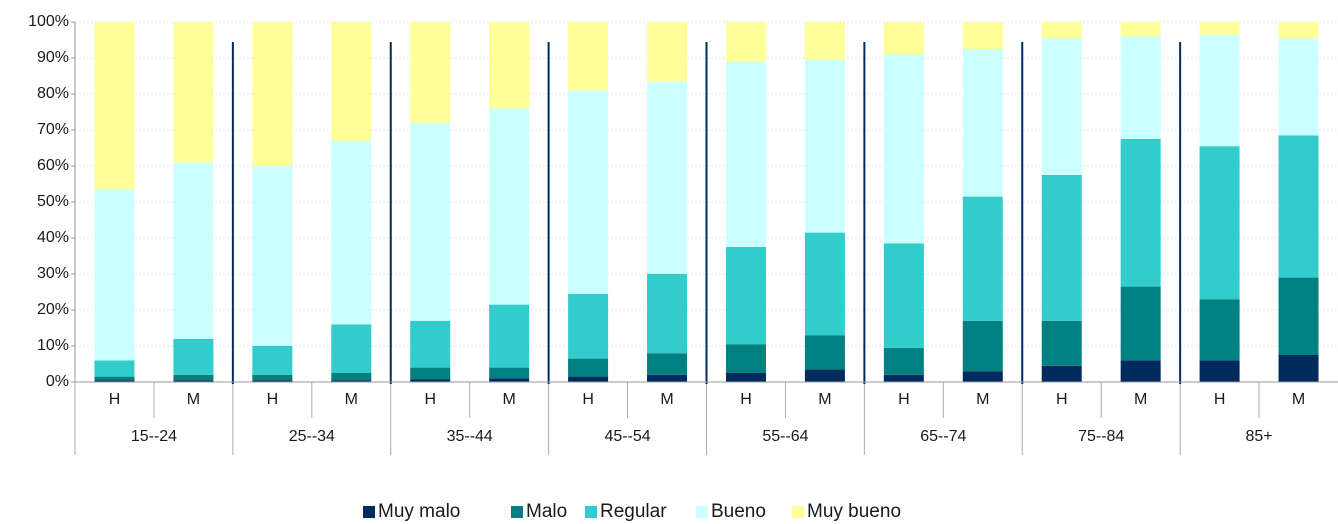  What do you see at coordinates (419, 511) in the screenshot?
I see `legend-label: Muy malo` at bounding box center [419, 511].